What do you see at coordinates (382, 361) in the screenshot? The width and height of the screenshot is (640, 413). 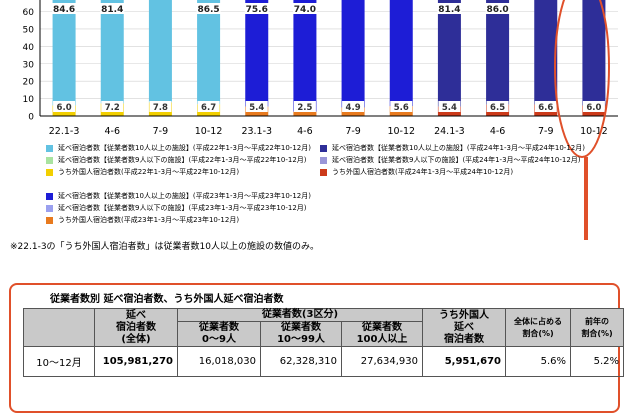 I see `cell-c3: 27,634,930` at bounding box center [382, 361].